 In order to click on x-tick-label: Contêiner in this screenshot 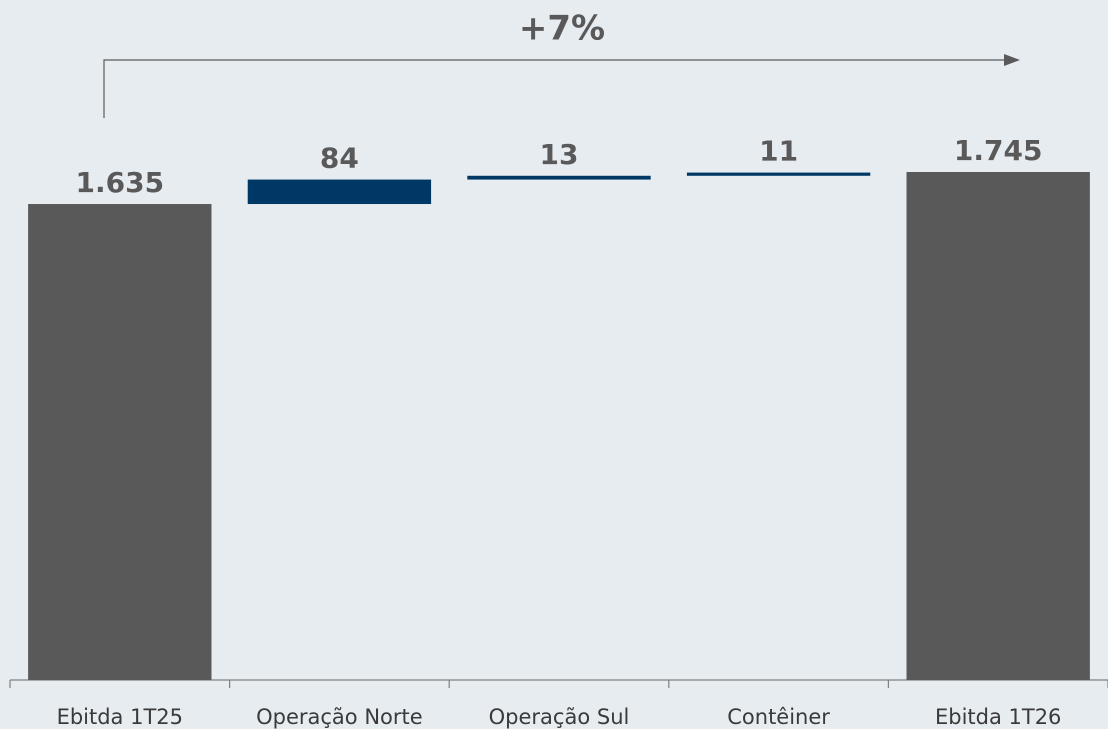, I will do `click(778, 717)`.